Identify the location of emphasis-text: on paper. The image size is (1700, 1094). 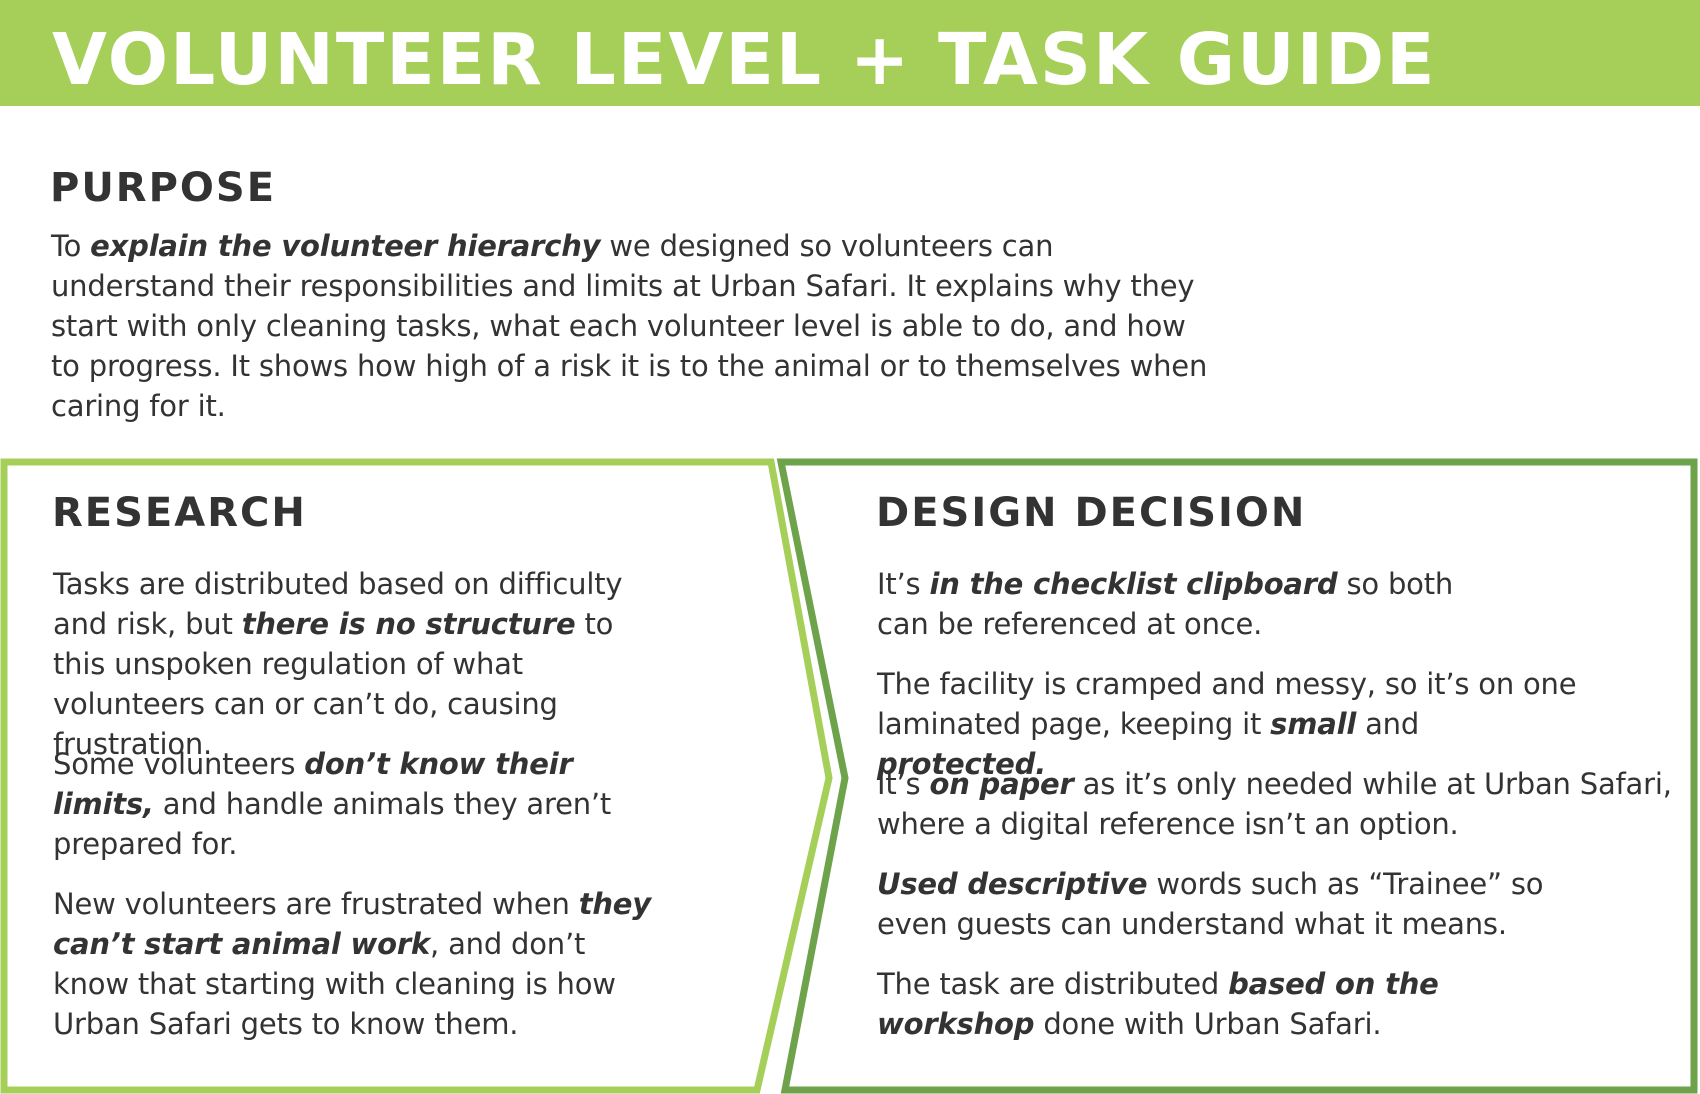
(1001, 784).